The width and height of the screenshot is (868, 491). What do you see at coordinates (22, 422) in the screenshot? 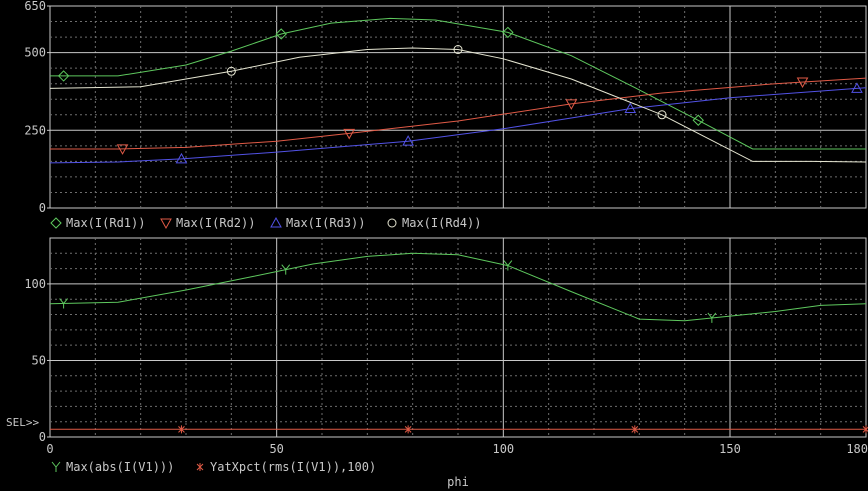
I see `selection-marker: SEL>>` at bounding box center [22, 422].